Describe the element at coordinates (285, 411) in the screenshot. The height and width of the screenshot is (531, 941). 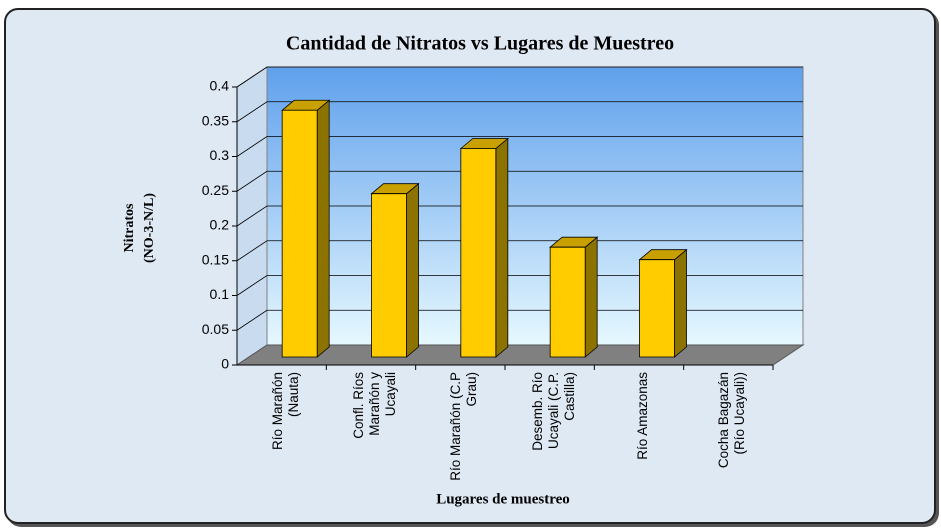
I see `x-tick-label: Río Marañón (Nauta)` at that location.